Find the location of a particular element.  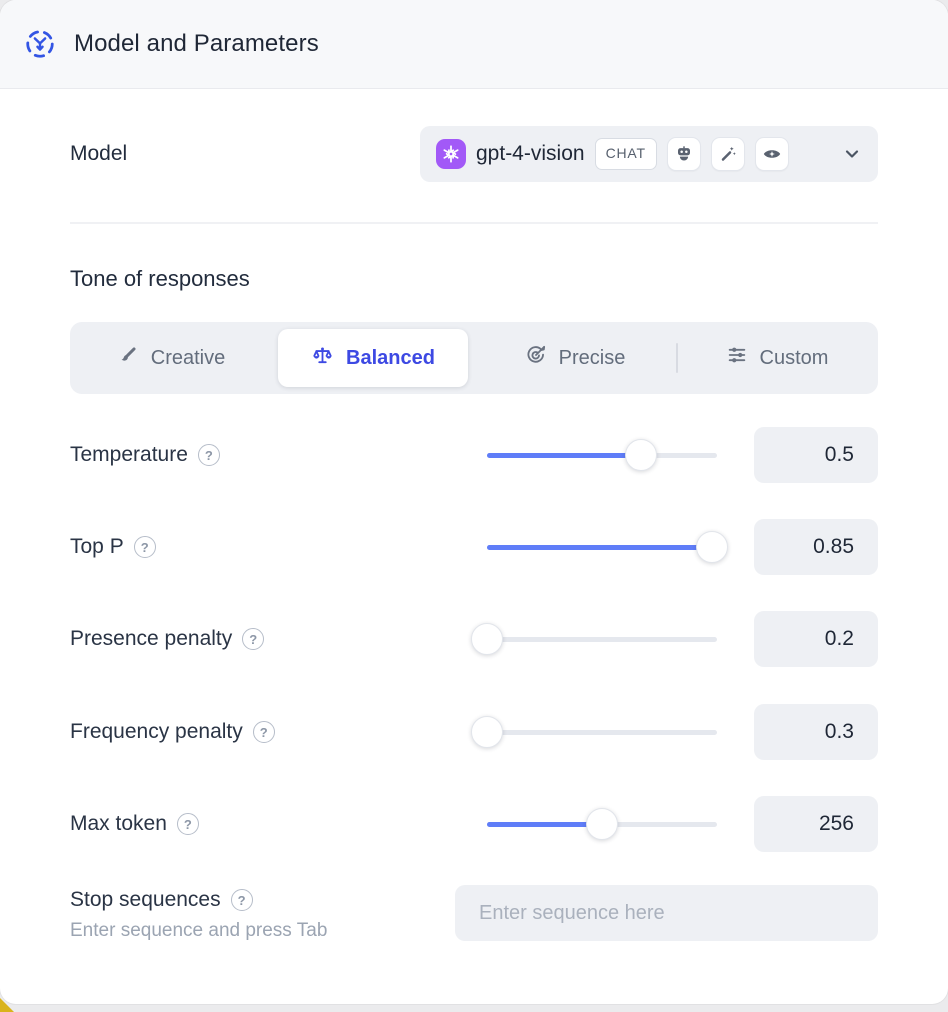

max-token-slider is located at coordinates (602, 824).